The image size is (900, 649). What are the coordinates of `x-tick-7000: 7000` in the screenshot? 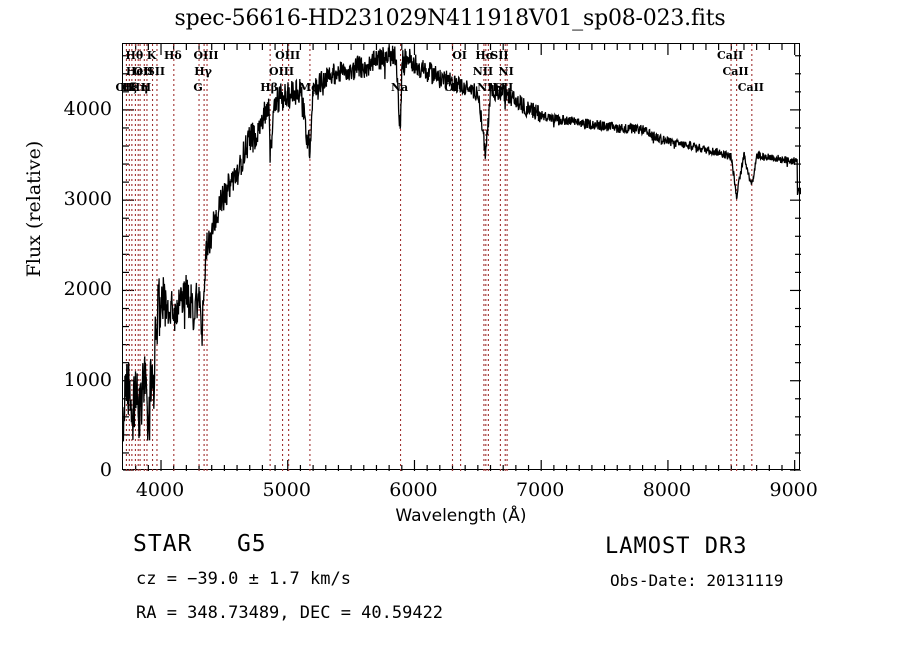 It's located at (540, 490).